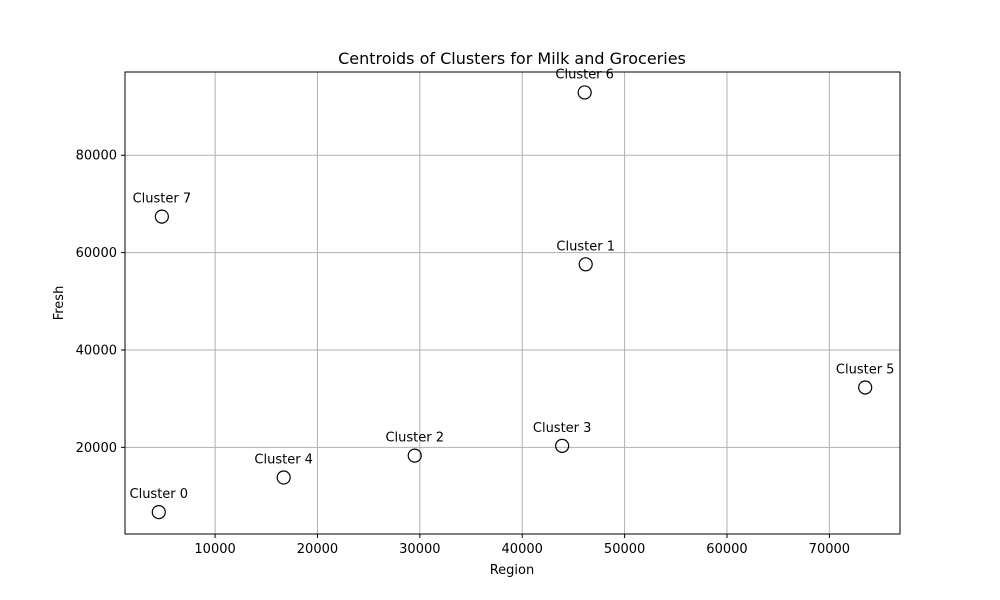 The width and height of the screenshot is (1000, 600). I want to click on y-tick-label: 80000, so click(96, 156).